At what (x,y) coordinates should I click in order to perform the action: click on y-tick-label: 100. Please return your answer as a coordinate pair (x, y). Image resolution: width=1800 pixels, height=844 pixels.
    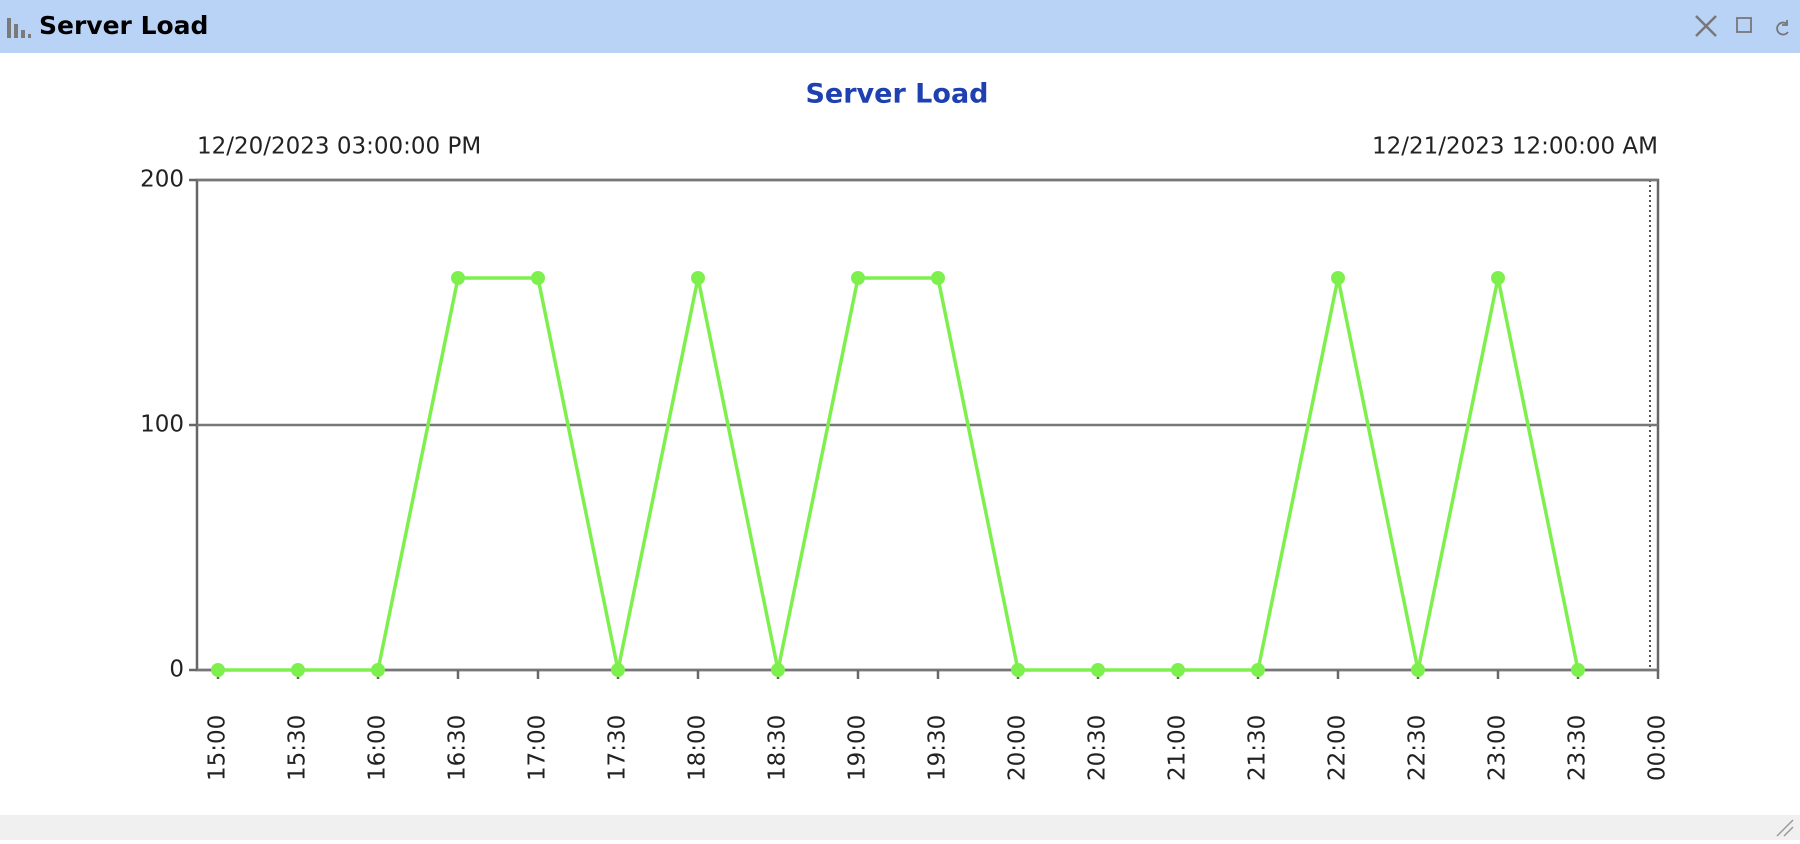
    Looking at the image, I should click on (162, 425).